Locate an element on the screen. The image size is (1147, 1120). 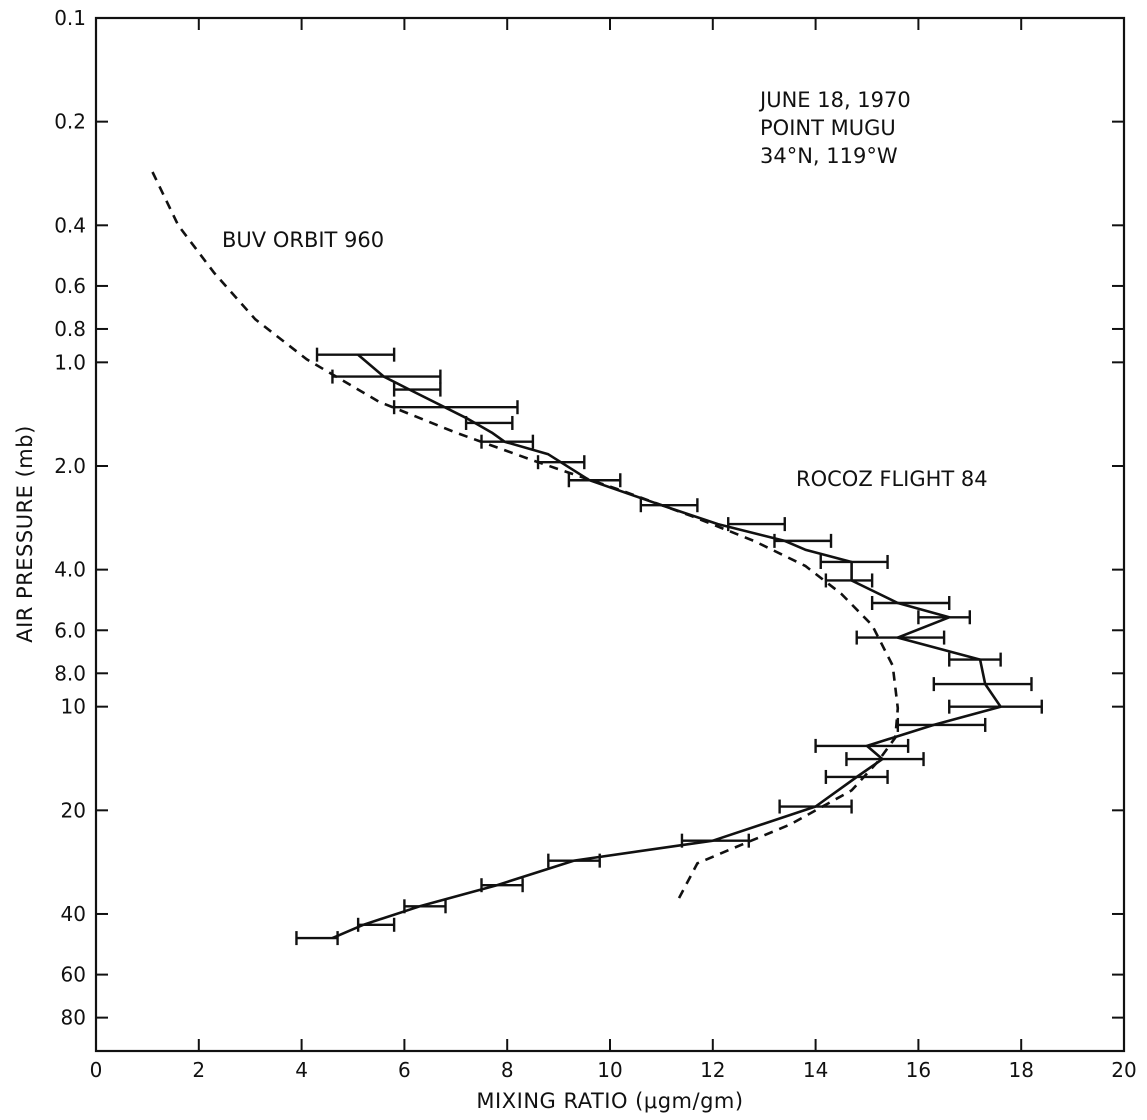
y-tick-label: 1.0 is located at coordinates (70, 362).